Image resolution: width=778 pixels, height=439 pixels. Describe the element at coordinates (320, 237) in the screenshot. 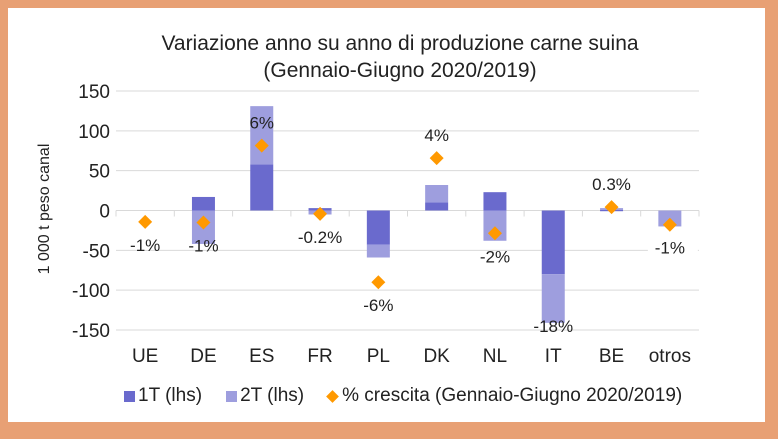

I see `growth-data-label: -0.2%` at that location.